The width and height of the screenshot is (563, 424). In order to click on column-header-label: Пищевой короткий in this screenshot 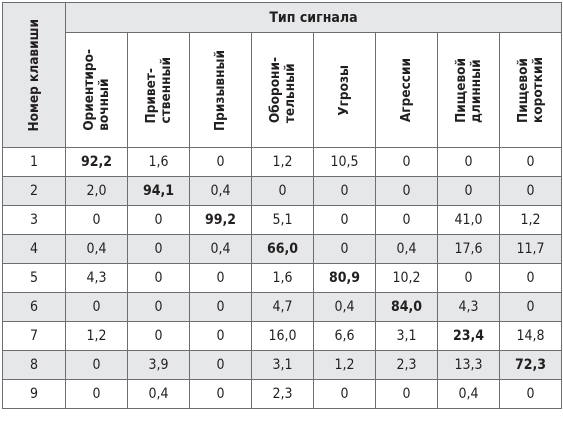, I will do `click(530, 90)`.